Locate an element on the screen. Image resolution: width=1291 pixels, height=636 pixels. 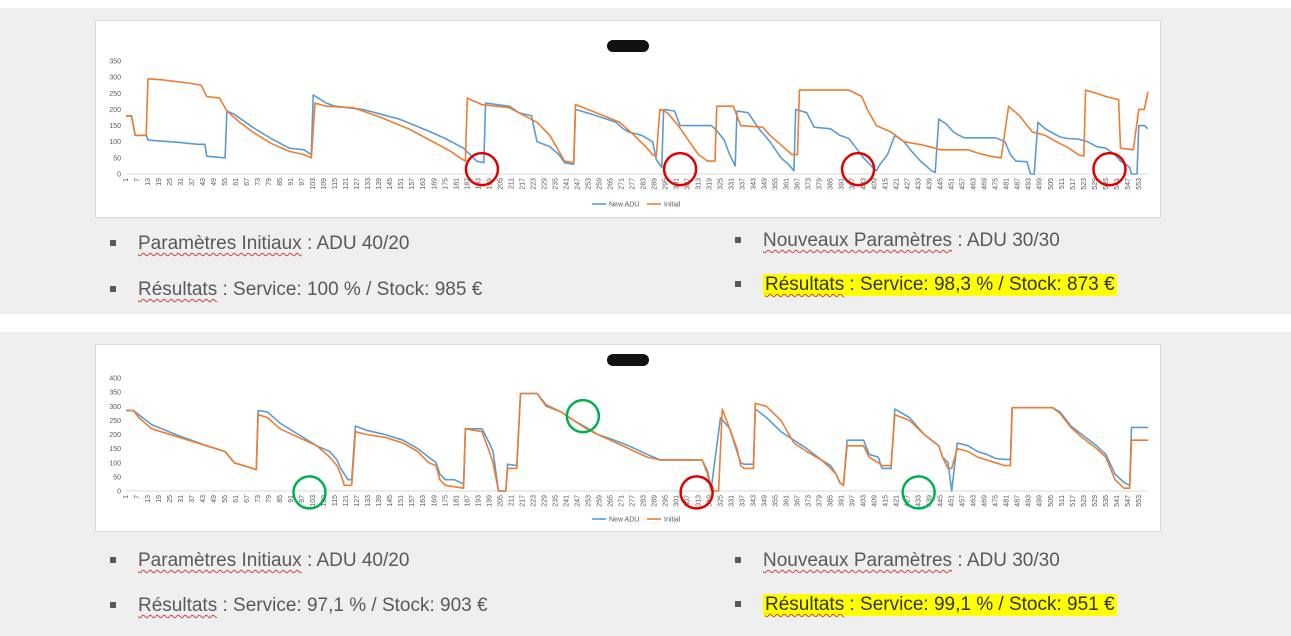
y-tick-label: 200 is located at coordinates (115, 435).